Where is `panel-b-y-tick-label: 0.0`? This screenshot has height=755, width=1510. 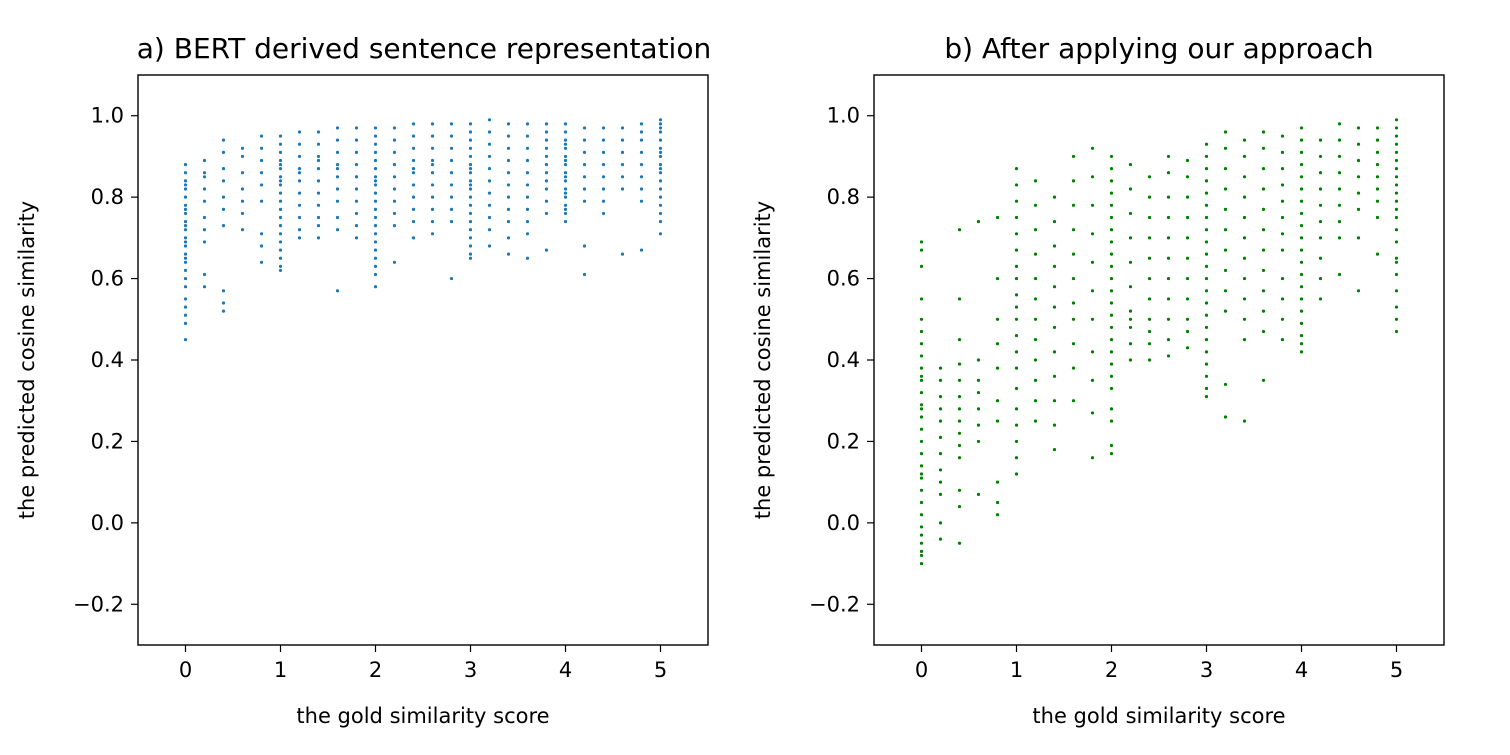
panel-b-y-tick-label: 0.0 is located at coordinates (843, 523).